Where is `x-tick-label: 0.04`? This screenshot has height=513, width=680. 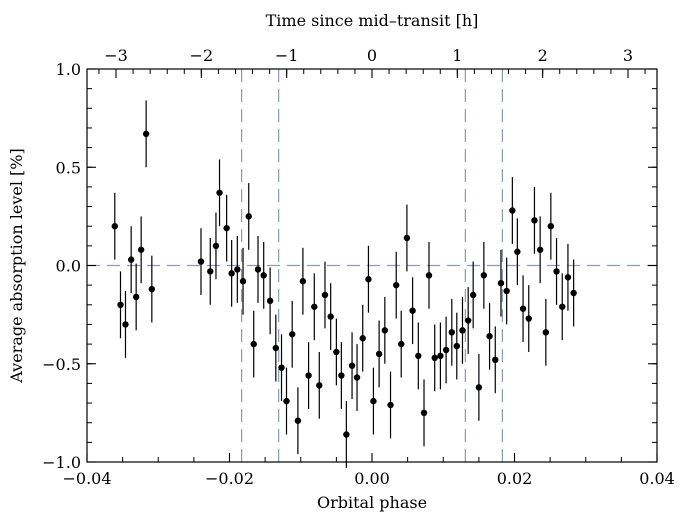 x-tick-label: 0.04 is located at coordinates (657, 478).